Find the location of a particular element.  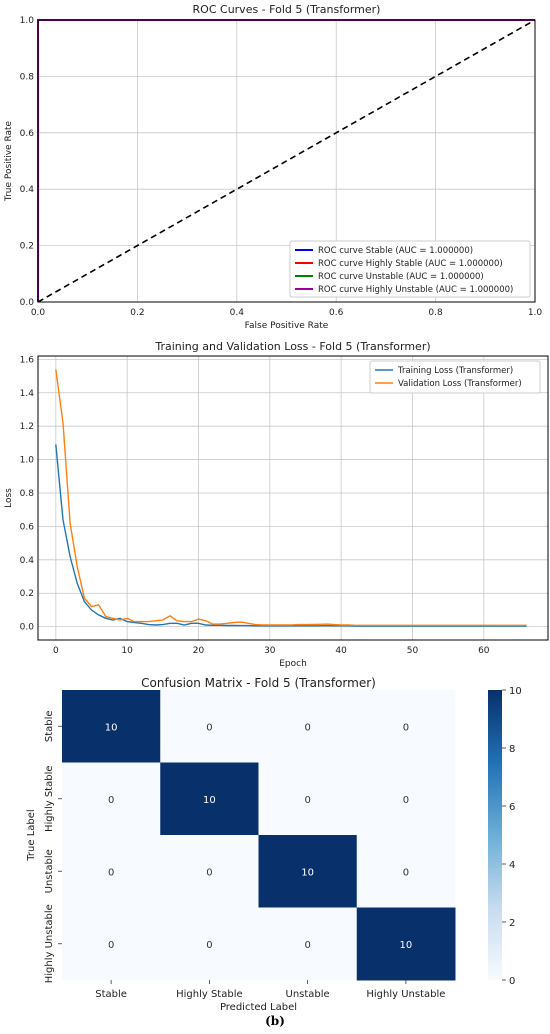

x-tick-label: 0 is located at coordinates (56, 651).